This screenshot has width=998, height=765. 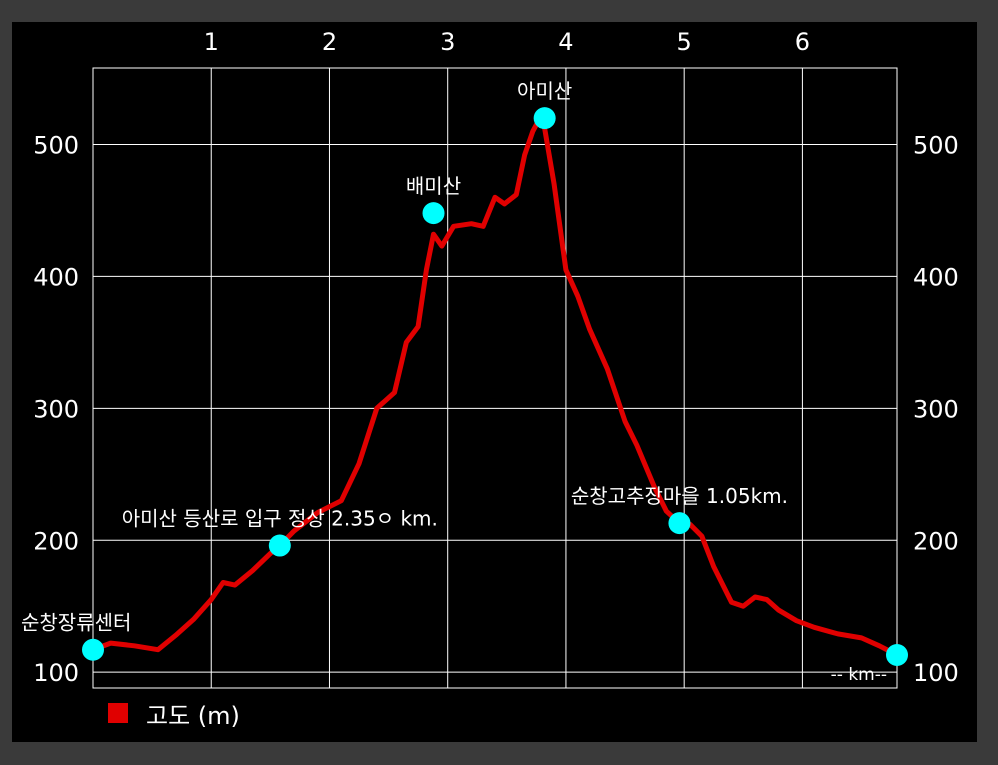 I want to click on poi-label: 순창고추장마을 1.05km., so click(x=679, y=496).